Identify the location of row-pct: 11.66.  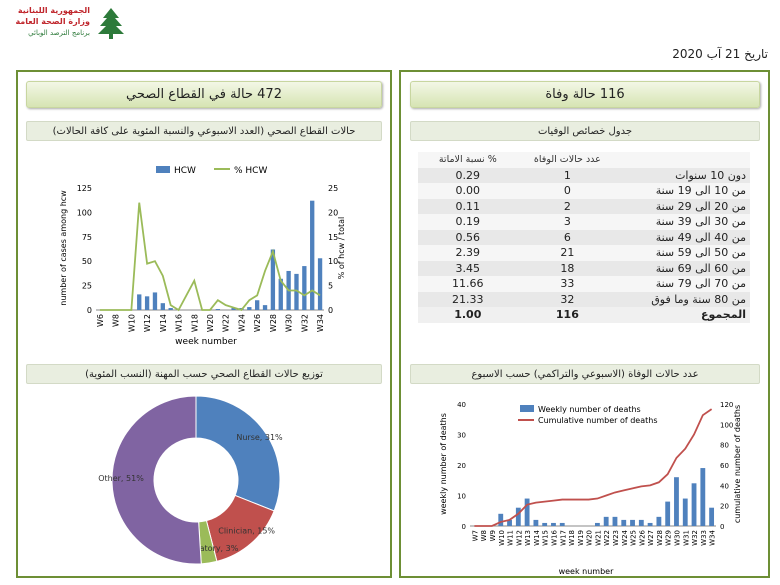
(468, 284).